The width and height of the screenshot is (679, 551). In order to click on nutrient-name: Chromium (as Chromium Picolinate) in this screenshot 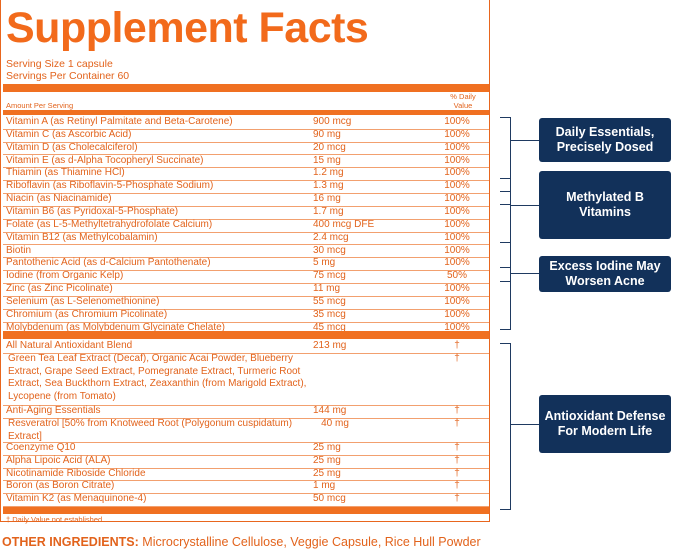, I will do `click(87, 314)`.